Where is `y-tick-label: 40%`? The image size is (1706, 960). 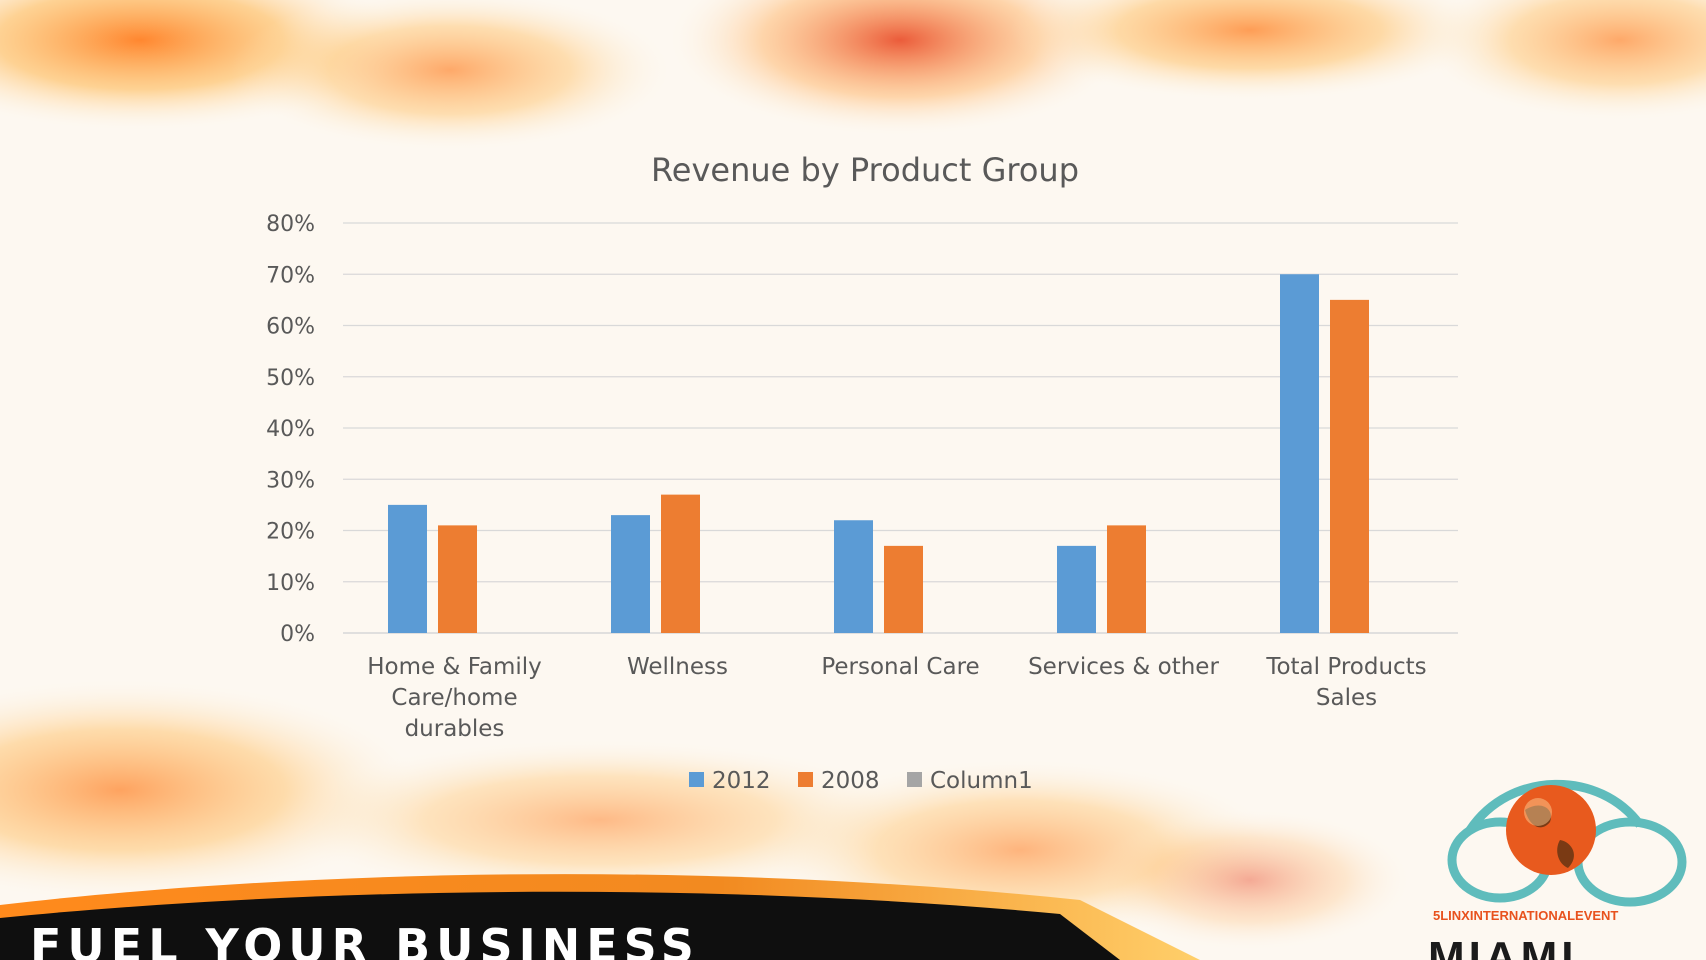
y-tick-label: 40% is located at coordinates (290, 429).